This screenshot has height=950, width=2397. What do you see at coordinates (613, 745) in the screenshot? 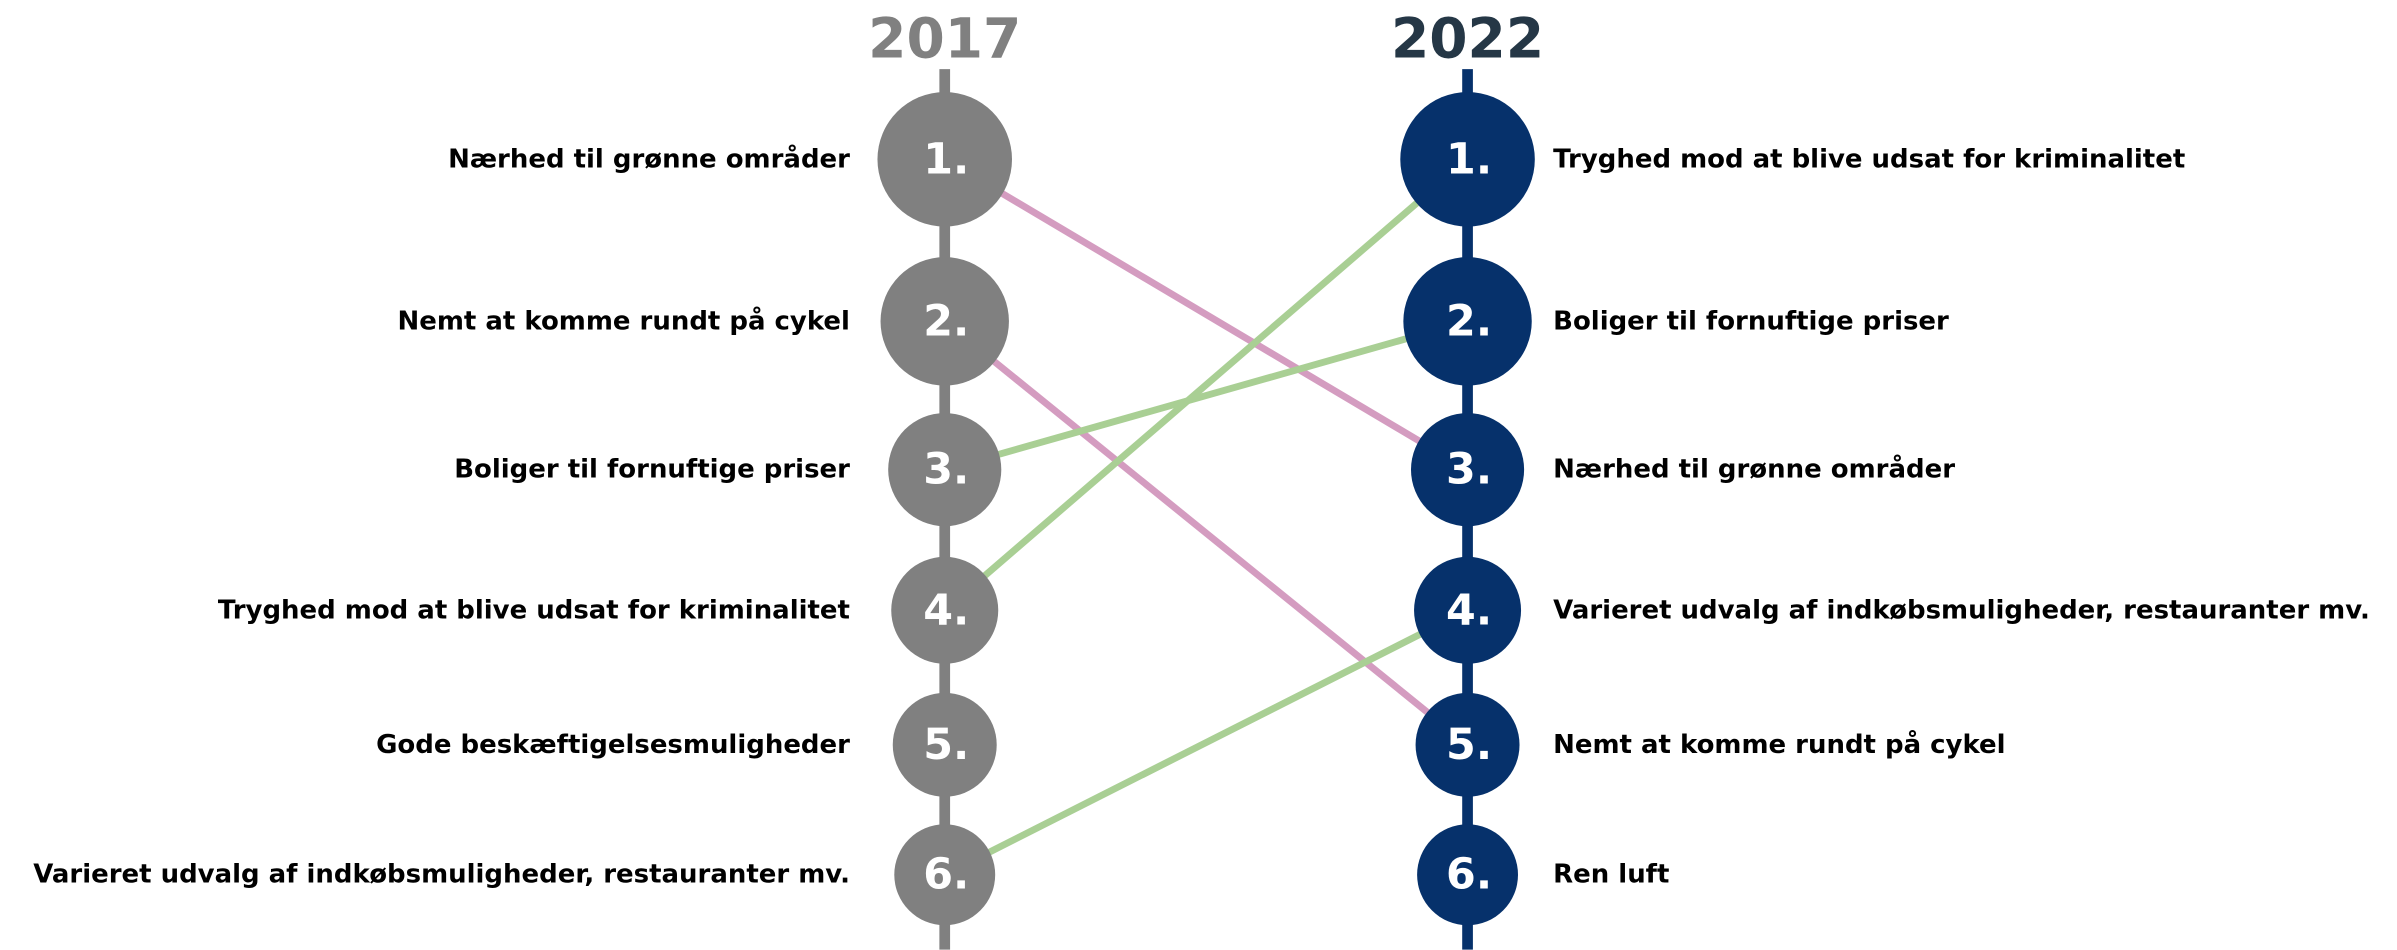
I see `item-label: Gode beskæftigelsesmuligheder` at bounding box center [613, 745].